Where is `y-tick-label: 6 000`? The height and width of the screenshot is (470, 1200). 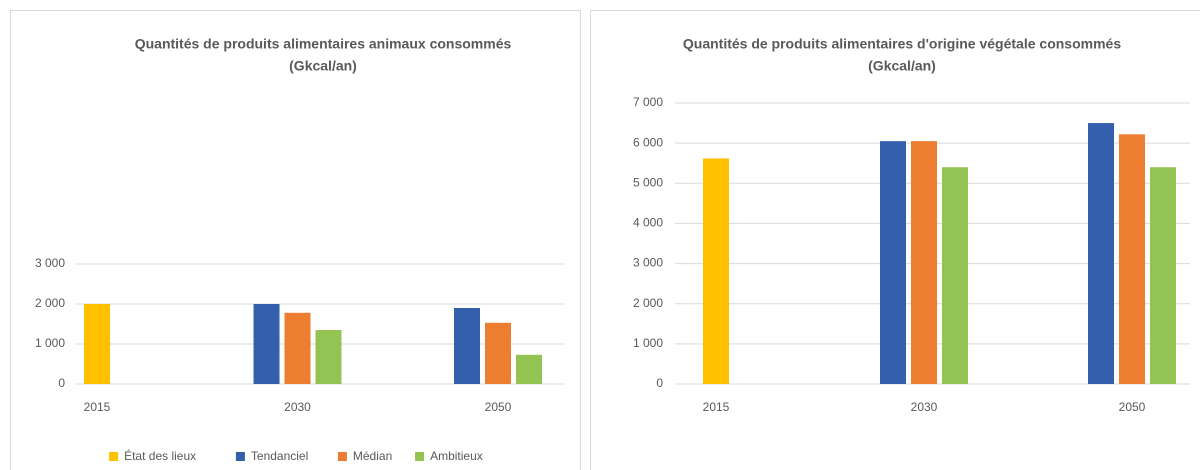 y-tick-label: 6 000 is located at coordinates (648, 142).